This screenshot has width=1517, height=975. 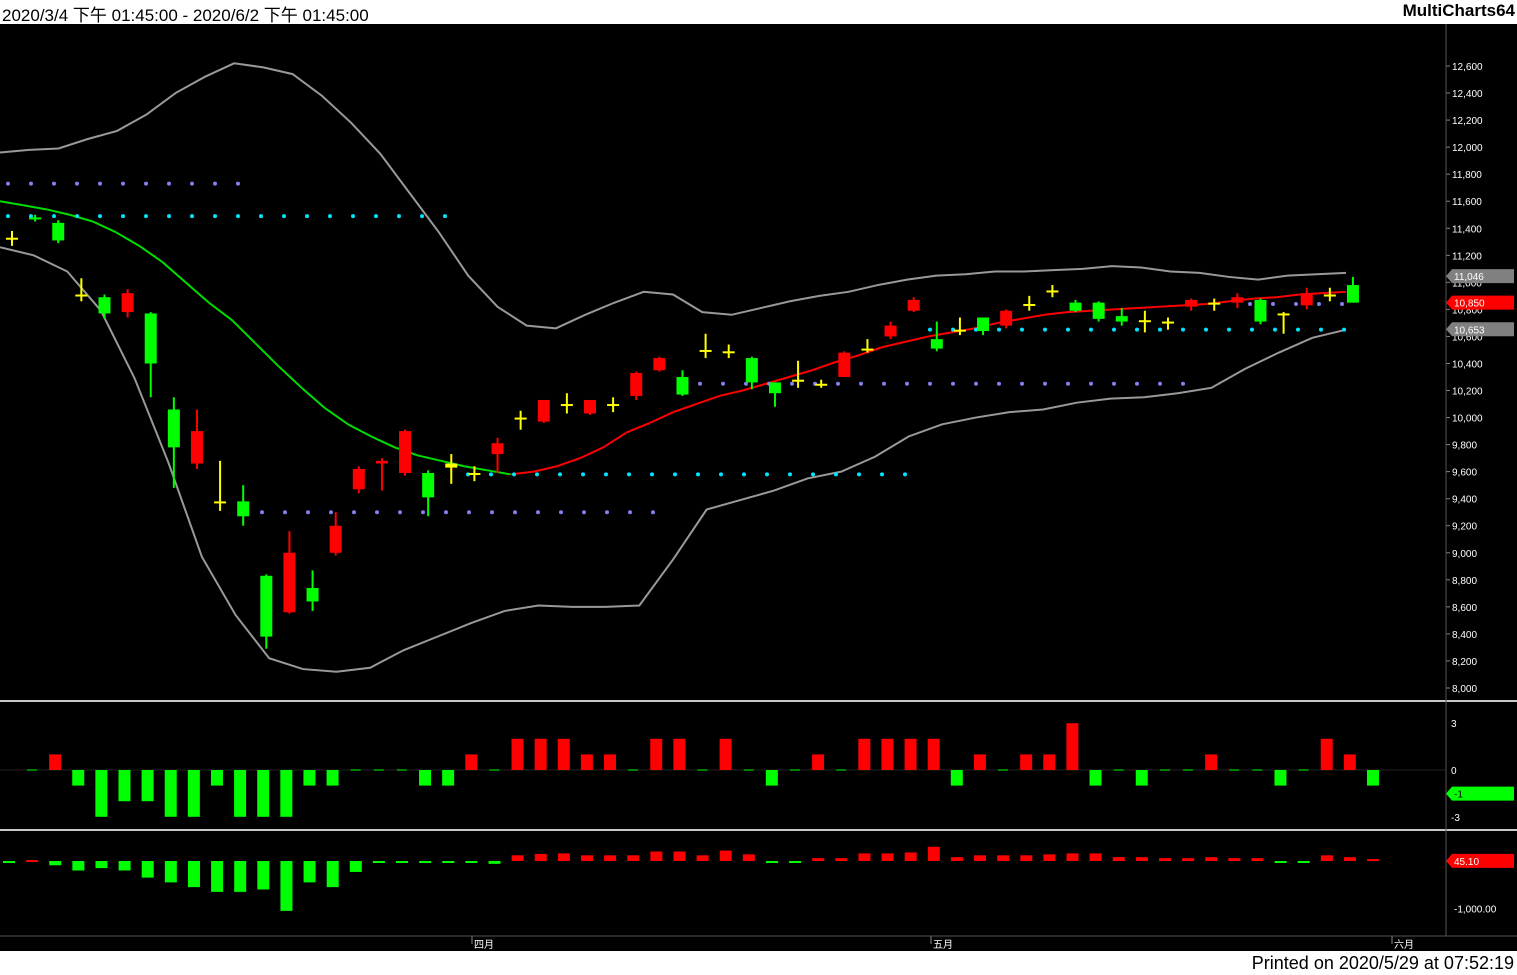 What do you see at coordinates (1464, 473) in the screenshot?
I see `price-tick-label: 9,600` at bounding box center [1464, 473].